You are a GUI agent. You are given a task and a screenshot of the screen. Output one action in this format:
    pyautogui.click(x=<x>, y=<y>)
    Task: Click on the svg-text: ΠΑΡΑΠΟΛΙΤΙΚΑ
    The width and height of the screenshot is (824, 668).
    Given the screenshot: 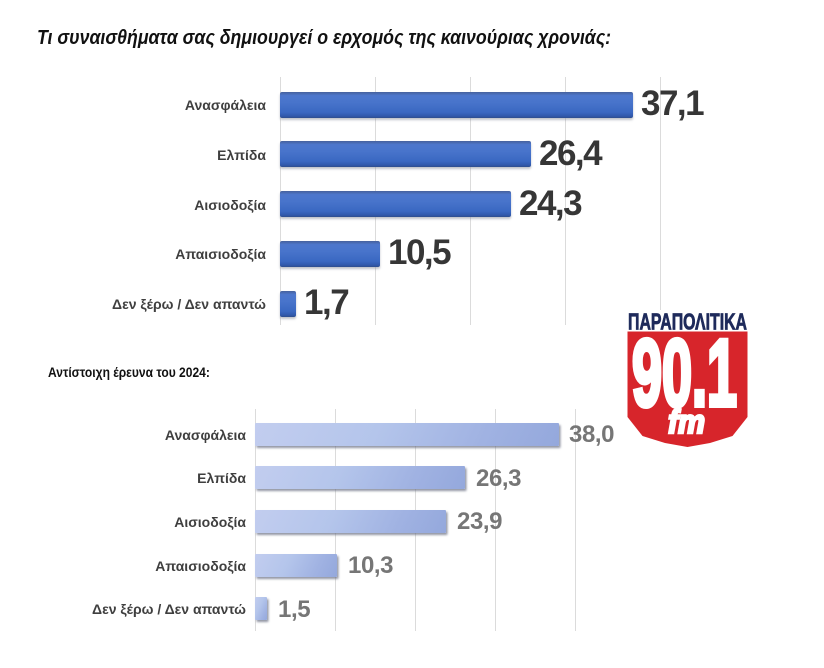 What is the action you would take?
    pyautogui.click(x=687, y=322)
    